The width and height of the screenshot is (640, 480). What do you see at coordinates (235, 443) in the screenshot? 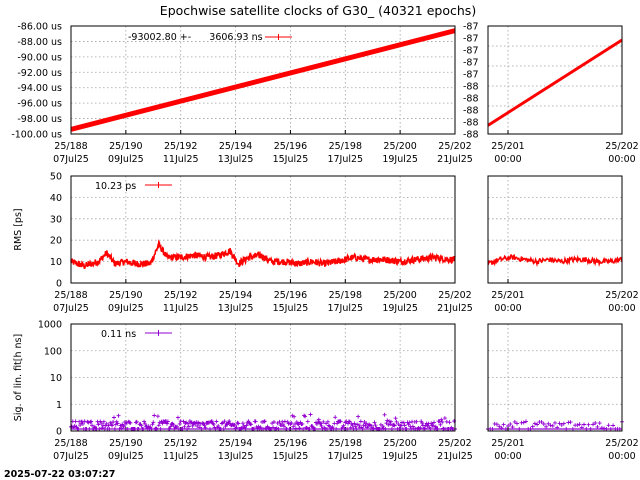
I see `sig-xtick-label: 25/194` at bounding box center [235, 443].